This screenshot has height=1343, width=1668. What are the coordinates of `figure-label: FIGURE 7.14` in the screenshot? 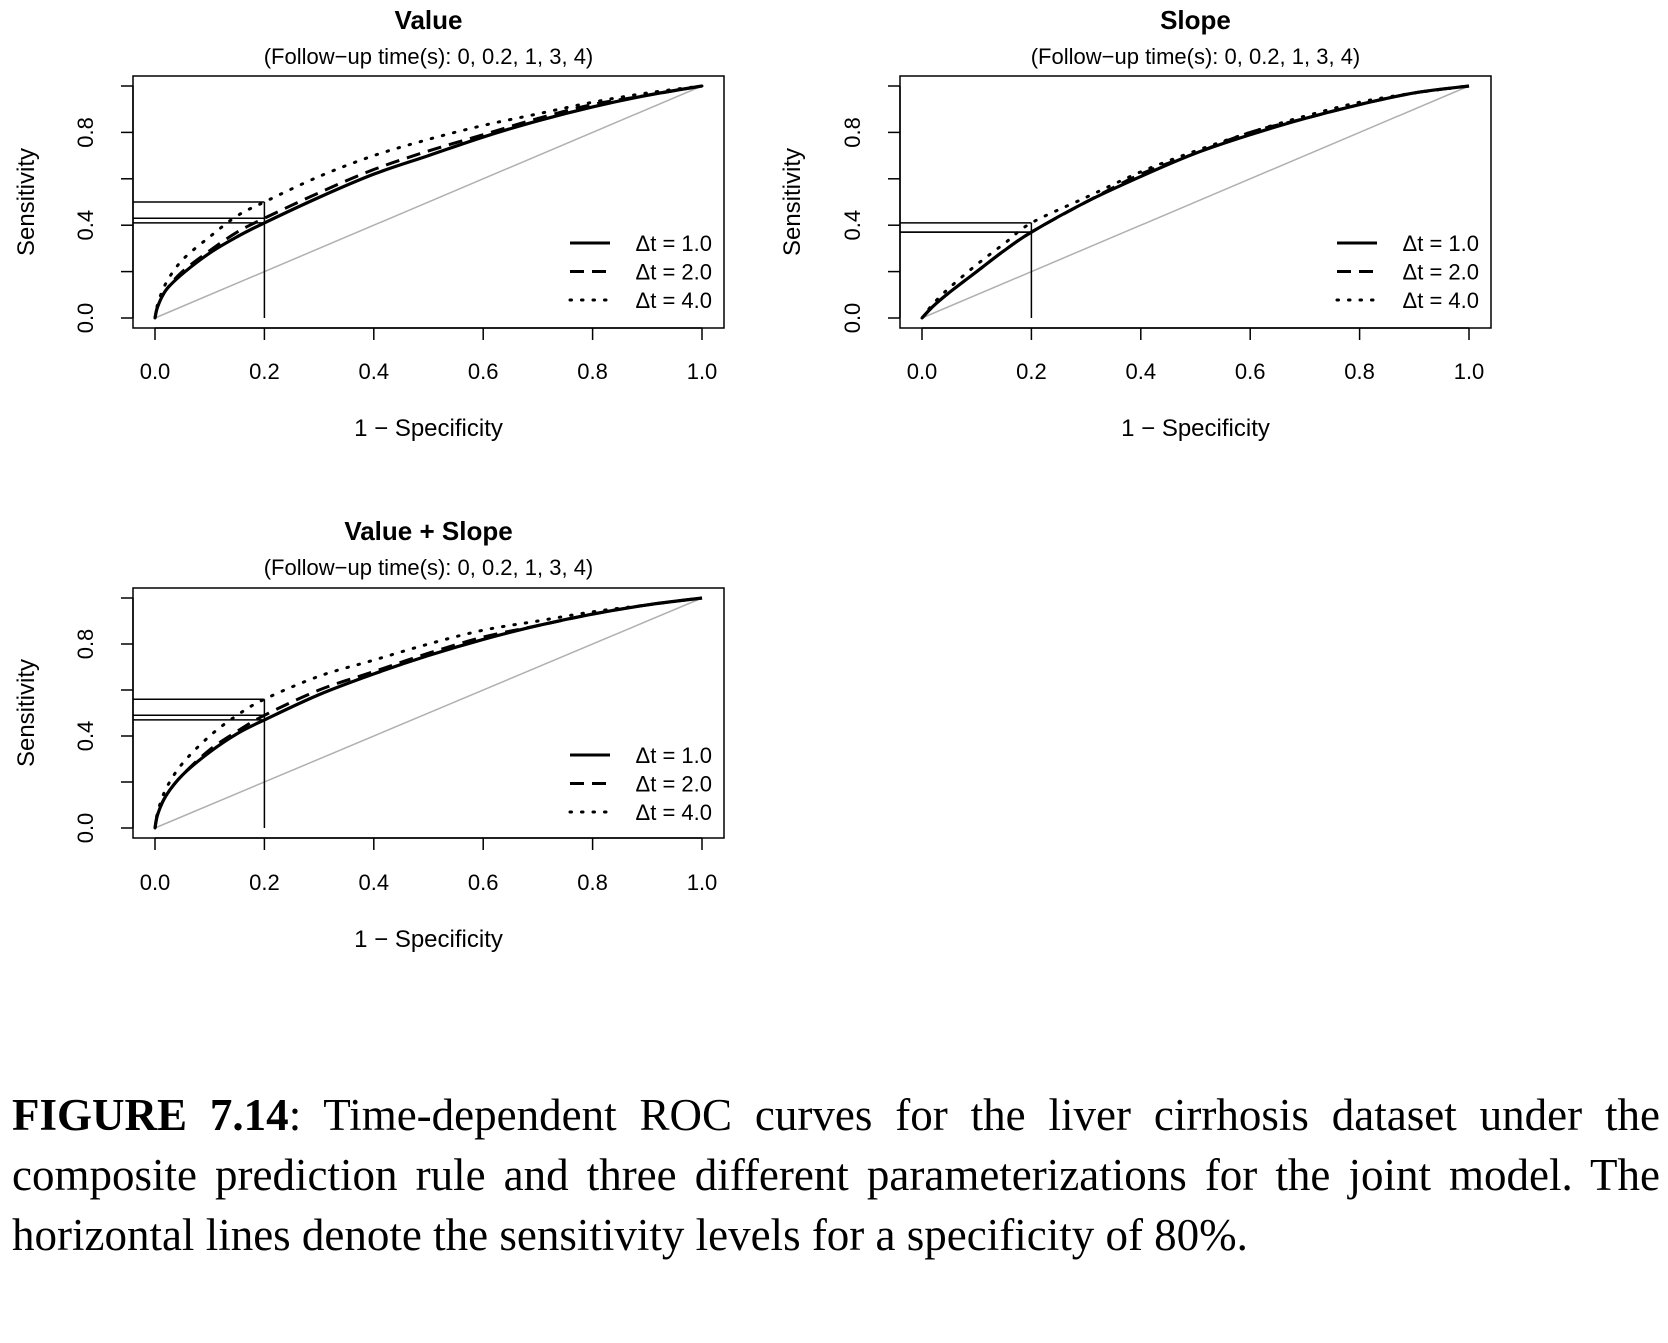 It's located at (150, 1115).